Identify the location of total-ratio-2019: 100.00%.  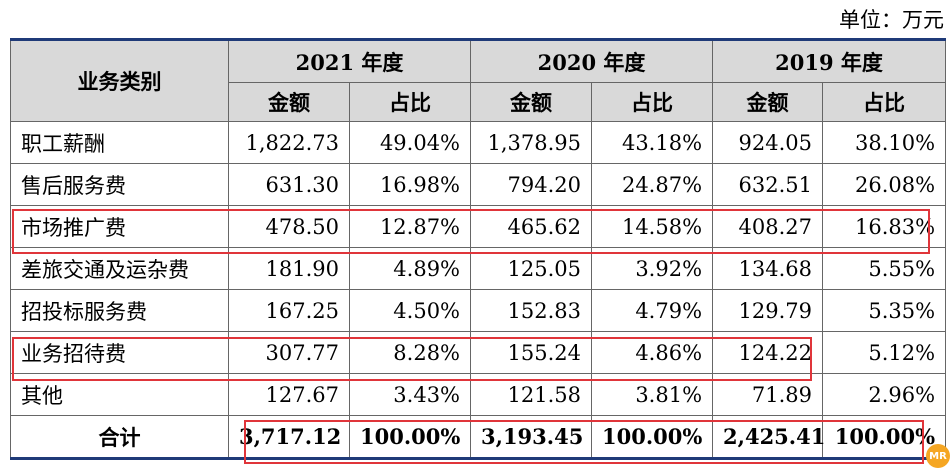
(884, 437).